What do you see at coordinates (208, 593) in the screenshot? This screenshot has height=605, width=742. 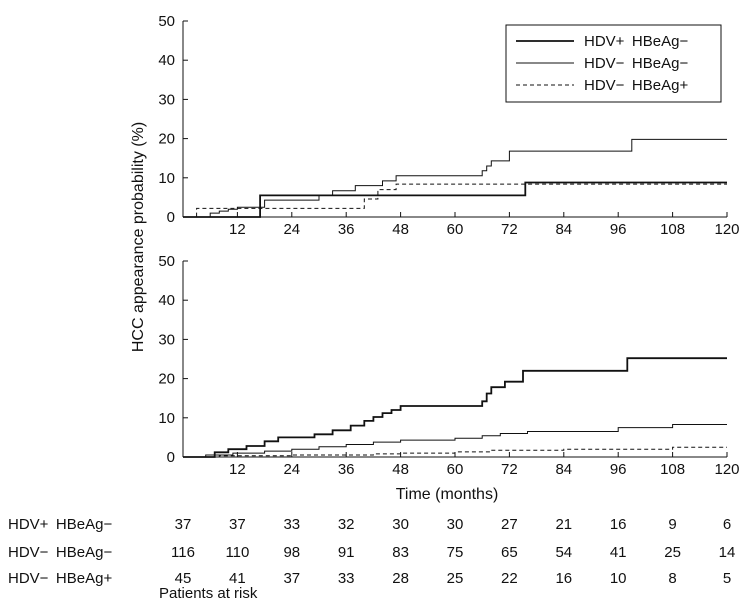 I see `risk-table-caption: Patients at risk` at bounding box center [208, 593].